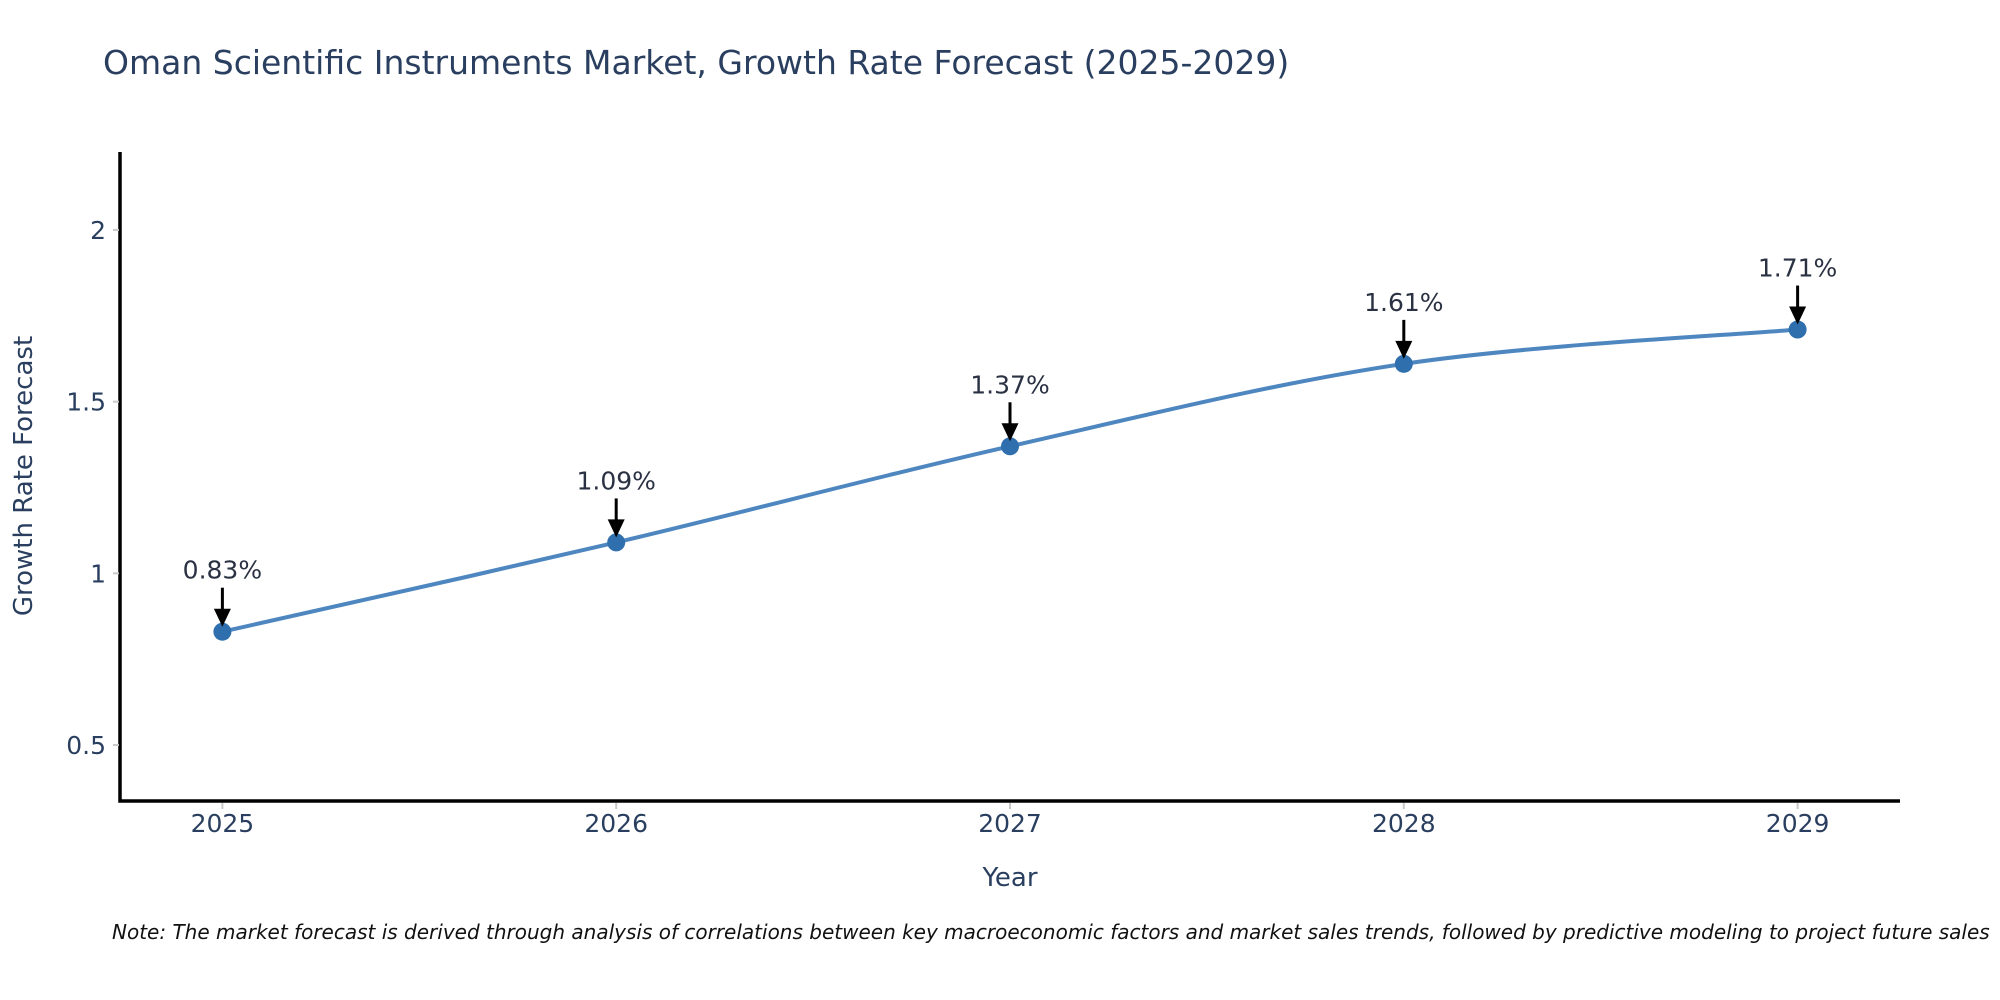 This screenshot has height=1000, width=2000. What do you see at coordinates (616, 823) in the screenshot?
I see `x-tick-label: 2026` at bounding box center [616, 823].